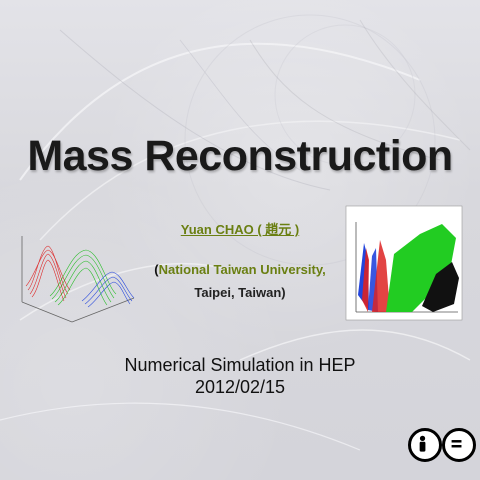 The image size is (480, 480). I want to click on affiliation-location: Taipei, Taiwan), so click(240, 292).